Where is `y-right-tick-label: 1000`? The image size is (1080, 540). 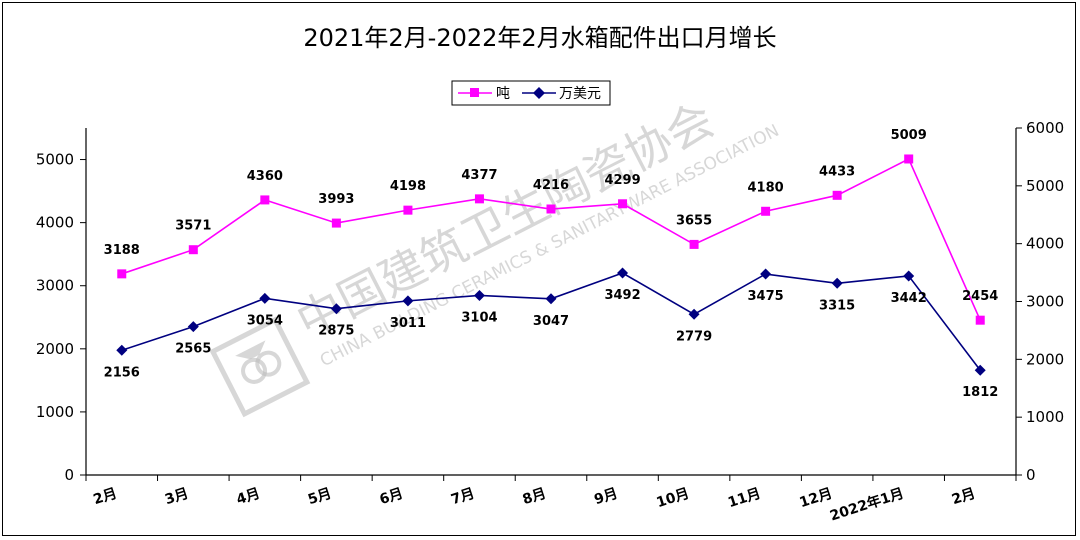 y-right-tick-label: 1000 is located at coordinates (1045, 417).